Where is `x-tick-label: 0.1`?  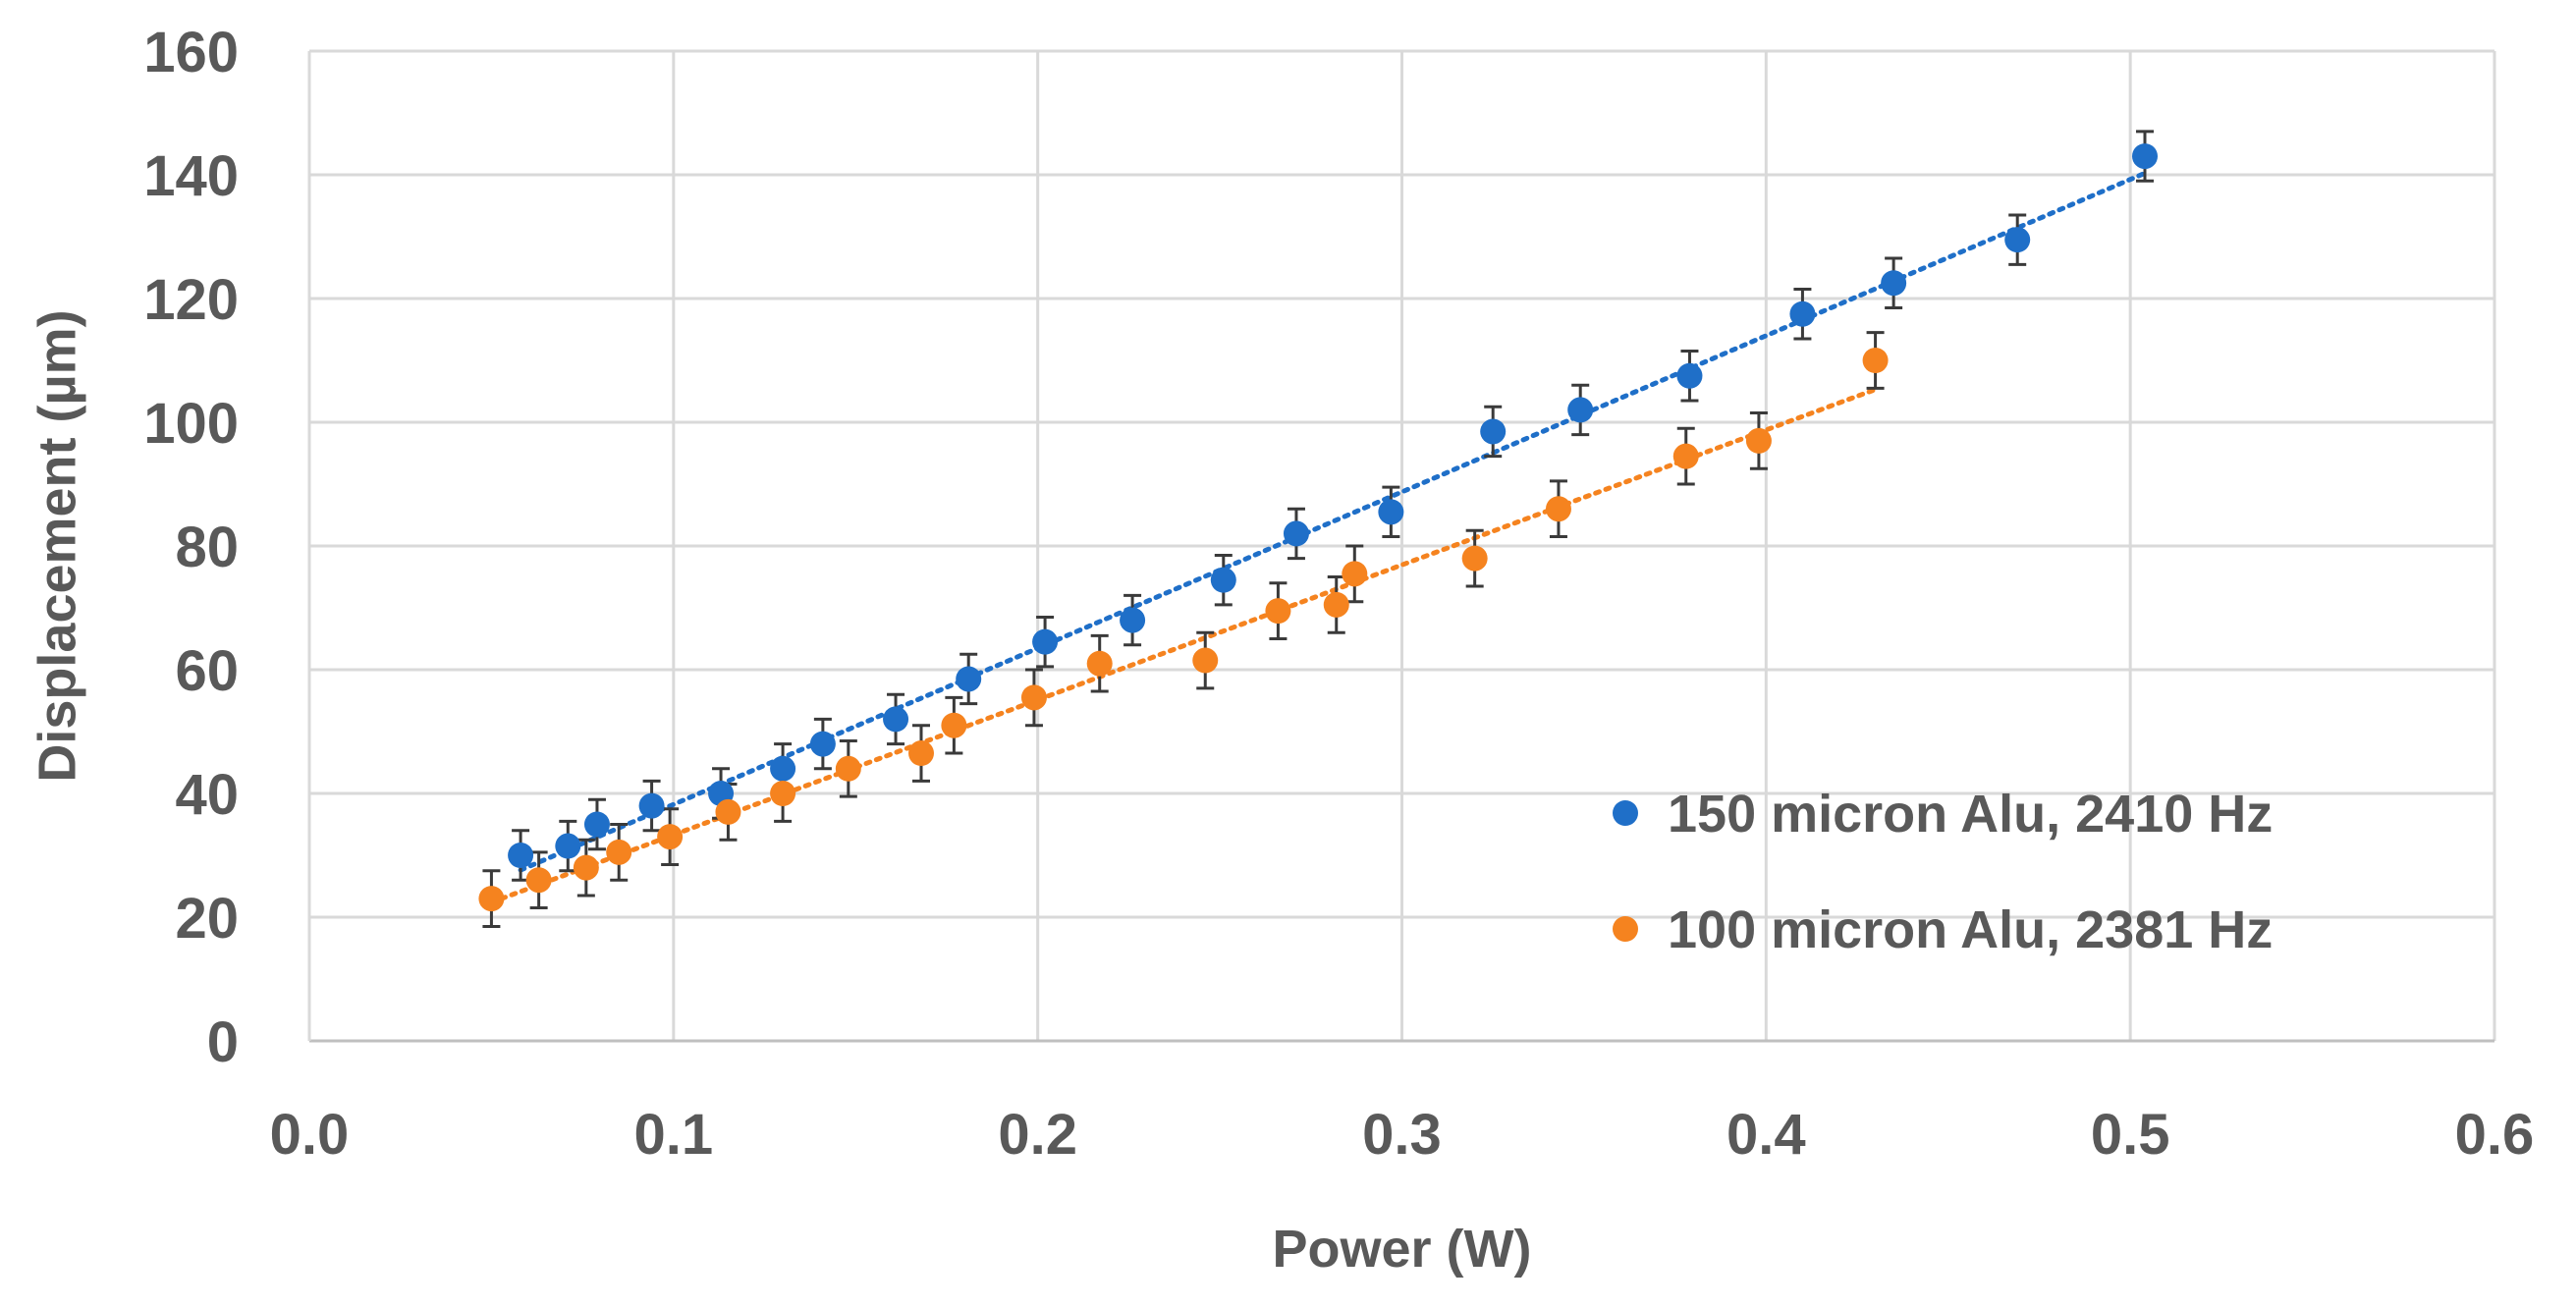
x-tick-label: 0.1 is located at coordinates (674, 1135).